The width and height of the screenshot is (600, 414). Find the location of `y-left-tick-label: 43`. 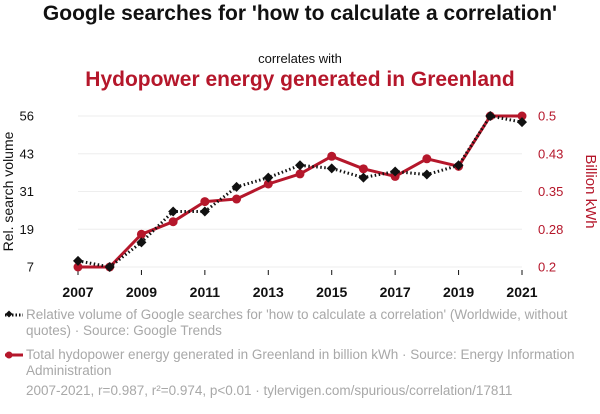

y-left-tick-label: 43 is located at coordinates (27, 153).